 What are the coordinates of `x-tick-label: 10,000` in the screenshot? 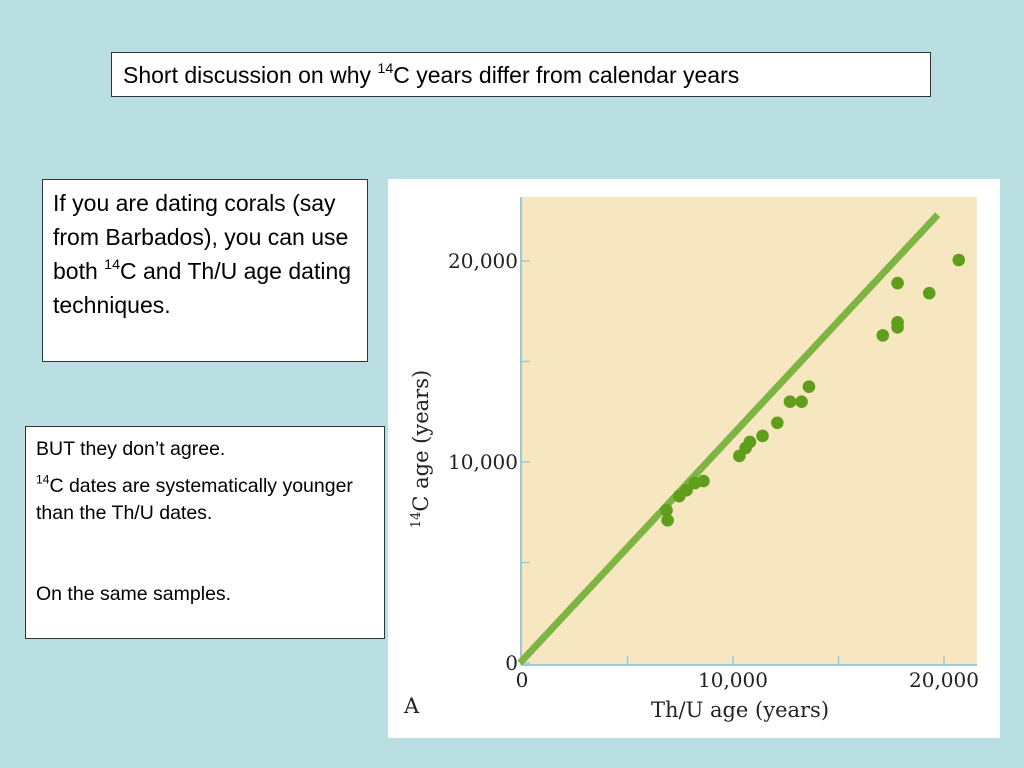 It's located at (733, 680).